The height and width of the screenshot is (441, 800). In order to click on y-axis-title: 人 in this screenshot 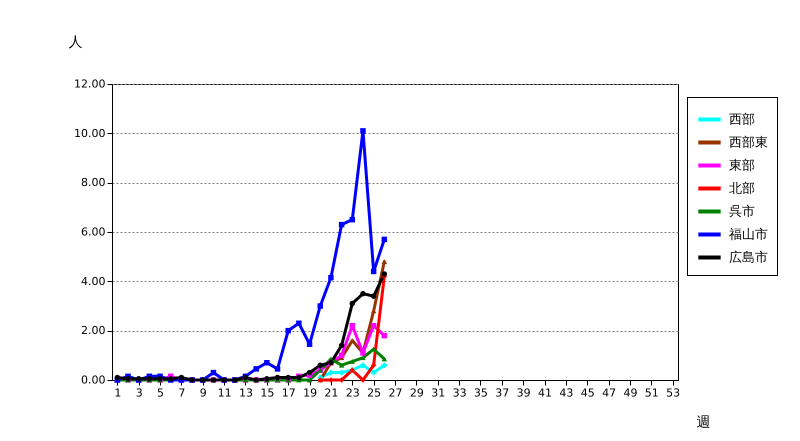, I will do `click(75, 42)`.